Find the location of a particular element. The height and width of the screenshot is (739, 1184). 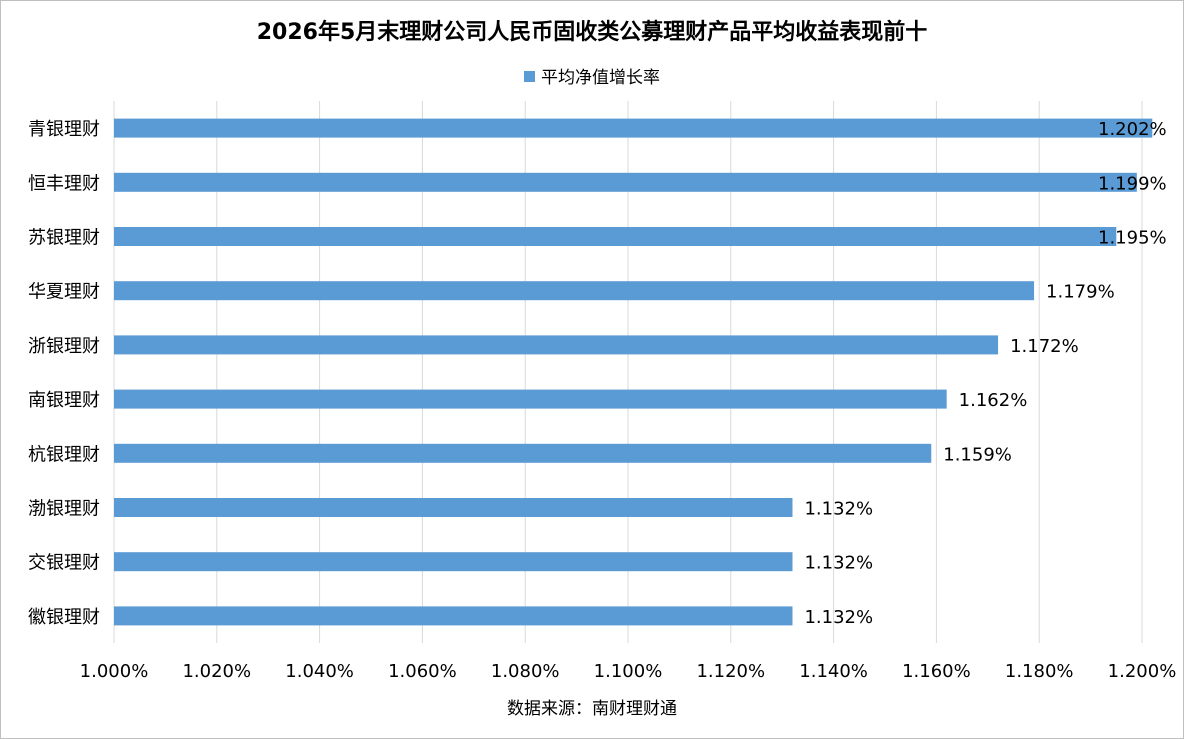

source-note: 数据来源：南财理财通 is located at coordinates (592, 709).